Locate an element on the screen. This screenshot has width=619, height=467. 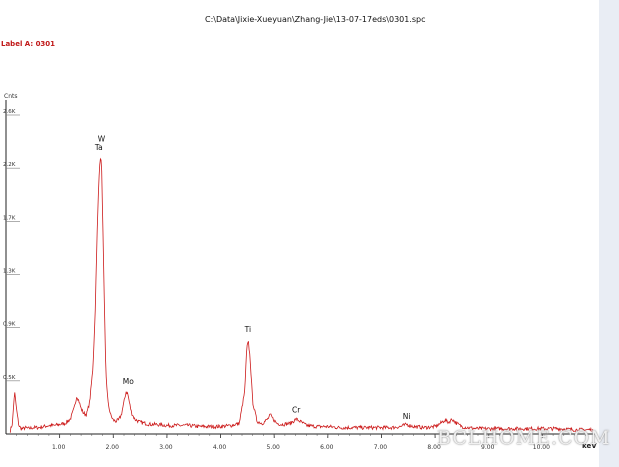
x-tick-label: 5.00 is located at coordinates (274, 447).